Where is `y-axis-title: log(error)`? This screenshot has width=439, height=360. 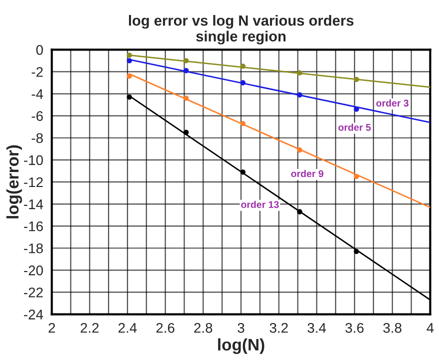 y-axis-title: log(error) is located at coordinates (14, 181).